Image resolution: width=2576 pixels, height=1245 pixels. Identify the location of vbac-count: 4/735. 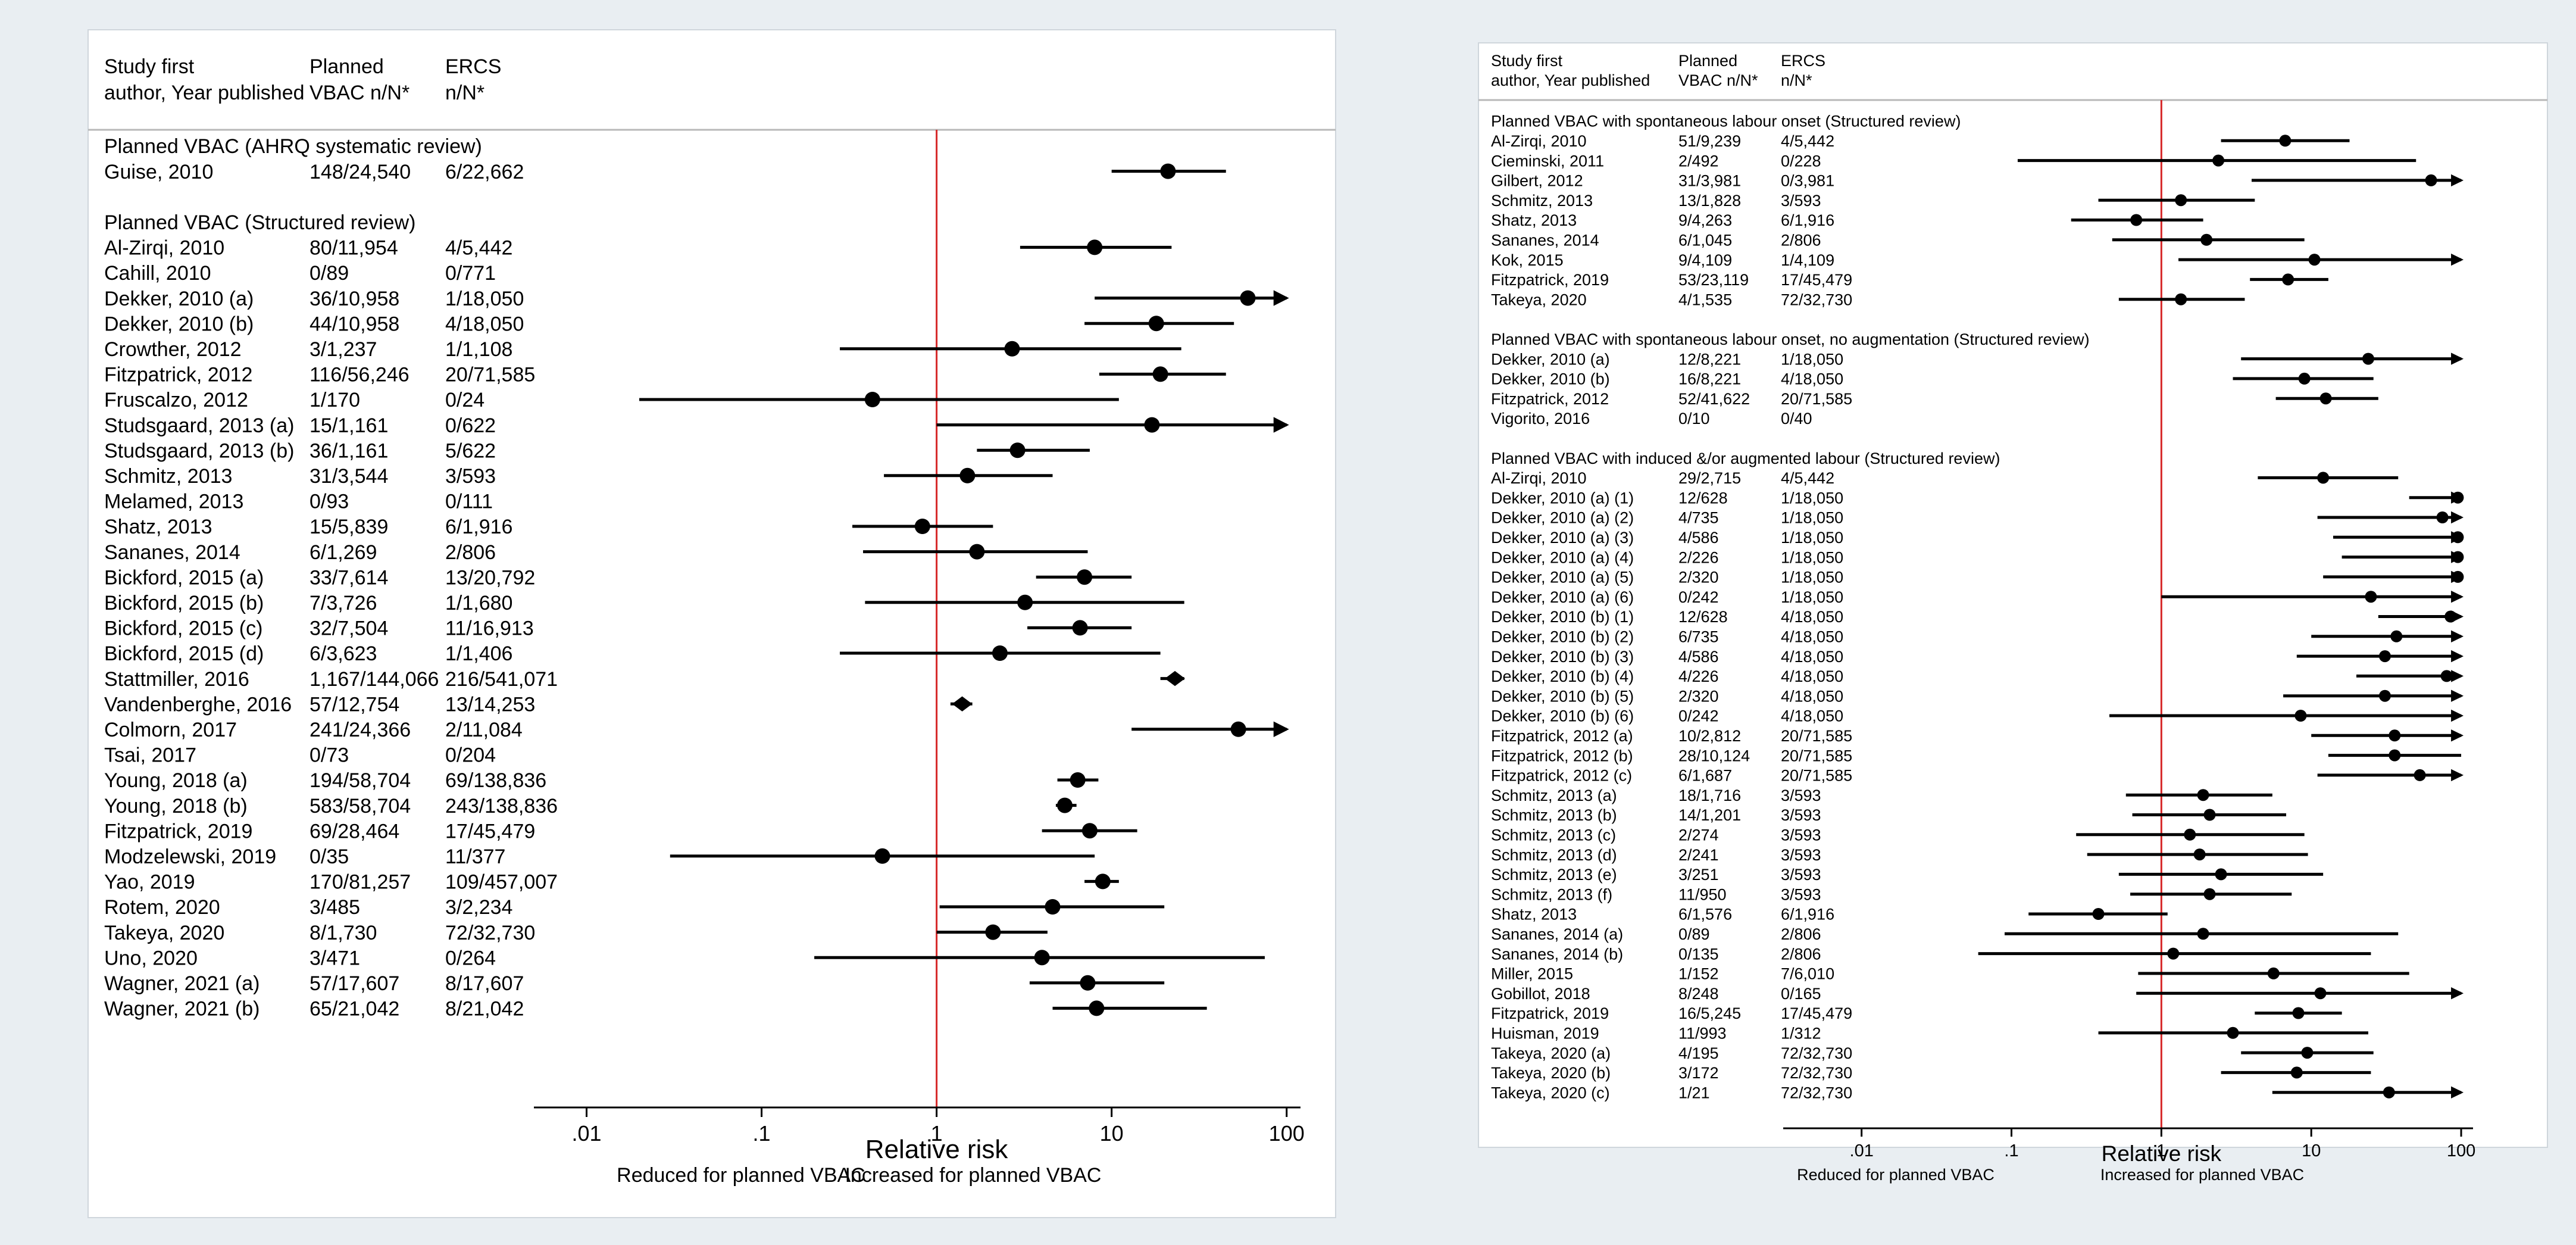
(1698, 518).